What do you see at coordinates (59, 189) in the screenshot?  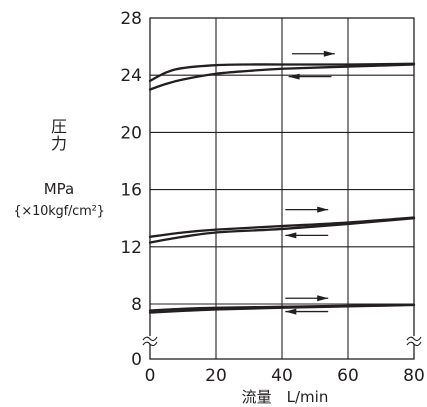 I see `y-axis-unit: MPa` at bounding box center [59, 189].